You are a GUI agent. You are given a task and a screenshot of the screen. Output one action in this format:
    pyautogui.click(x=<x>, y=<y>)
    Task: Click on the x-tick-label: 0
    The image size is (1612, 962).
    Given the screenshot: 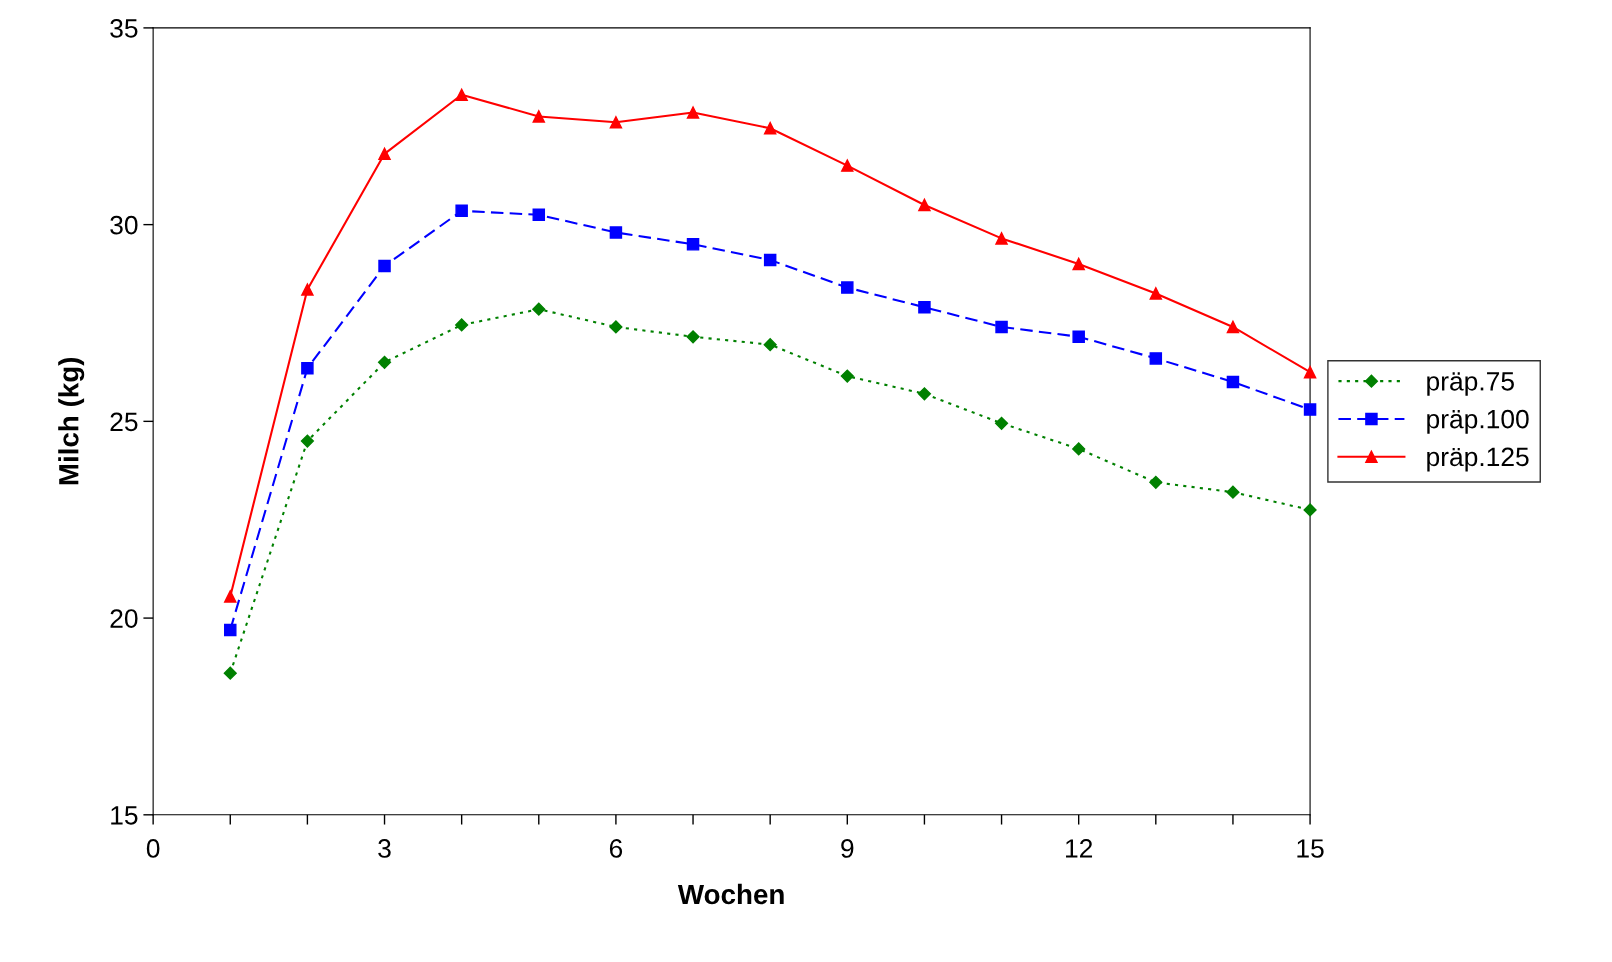 What is the action you would take?
    pyautogui.click(x=153, y=848)
    